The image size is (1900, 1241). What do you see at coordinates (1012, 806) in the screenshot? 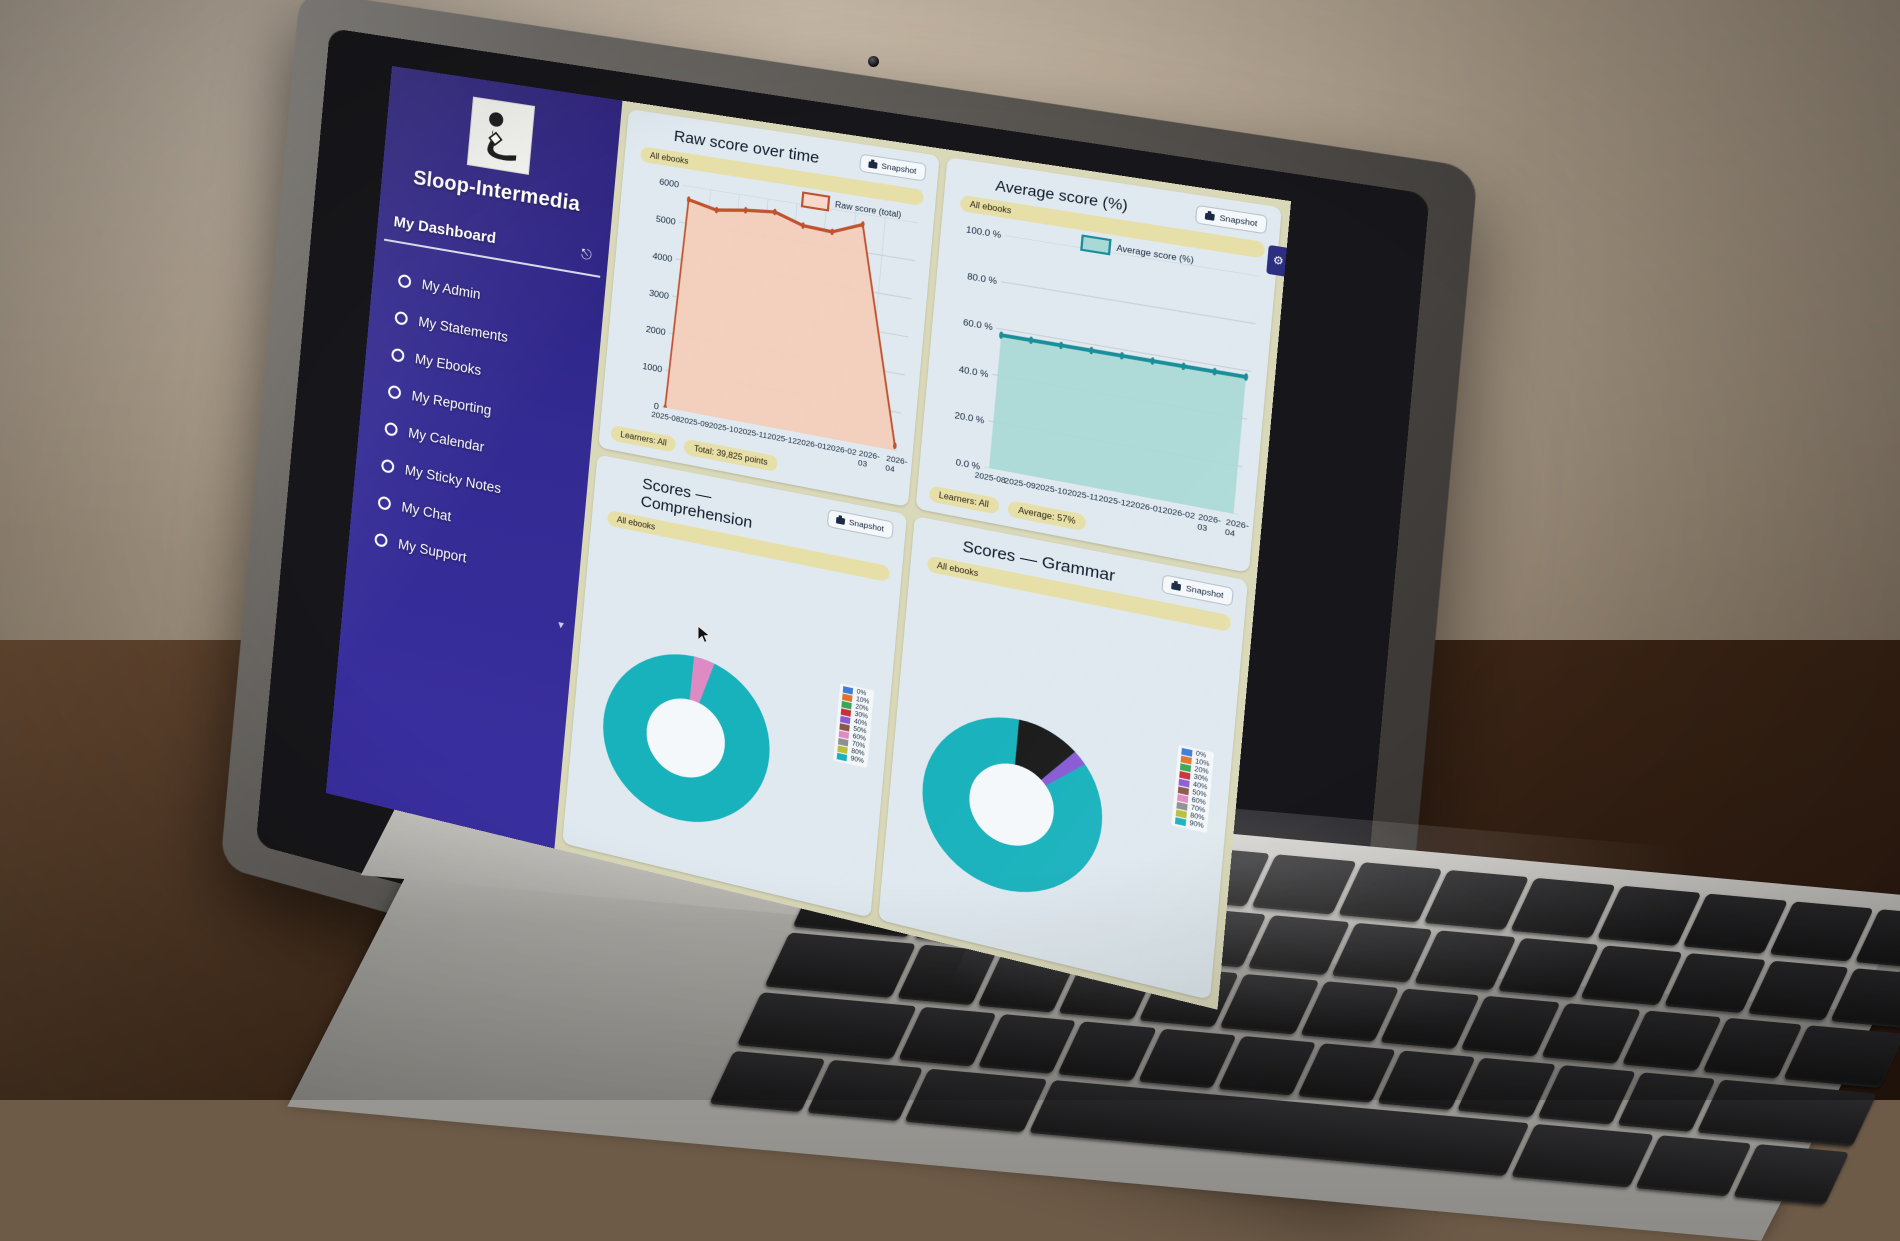
I see `donut-chart-grammar` at bounding box center [1012, 806].